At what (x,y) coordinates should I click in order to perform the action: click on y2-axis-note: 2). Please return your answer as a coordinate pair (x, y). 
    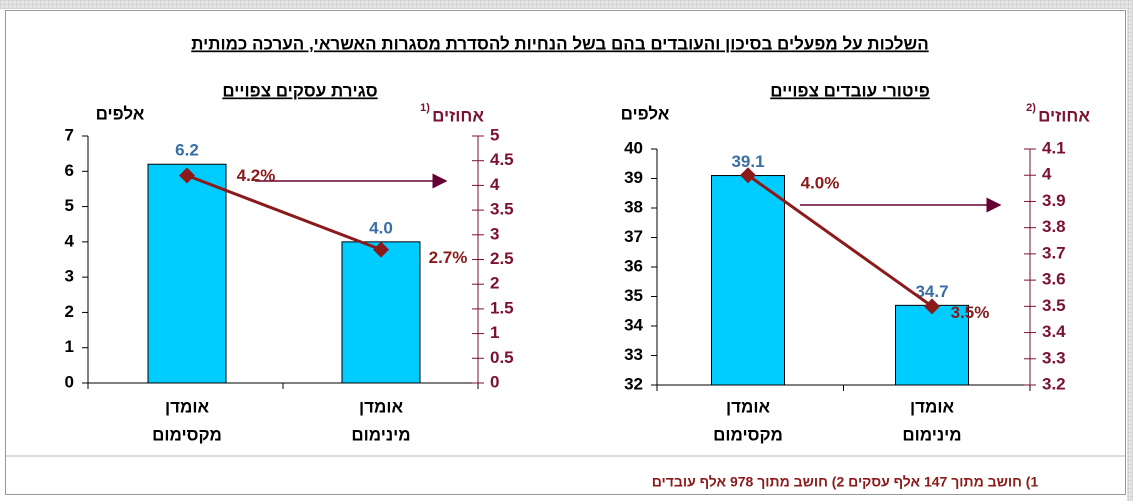
    Looking at the image, I should click on (1031, 108).